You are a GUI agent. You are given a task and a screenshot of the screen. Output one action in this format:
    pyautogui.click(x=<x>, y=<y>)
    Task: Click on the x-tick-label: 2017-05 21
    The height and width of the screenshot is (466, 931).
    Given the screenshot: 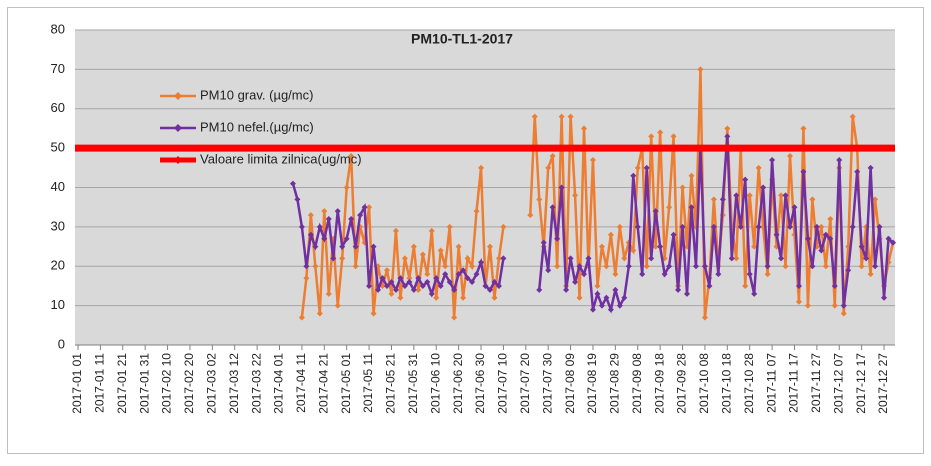 What is the action you would take?
    pyautogui.click(x=391, y=383)
    